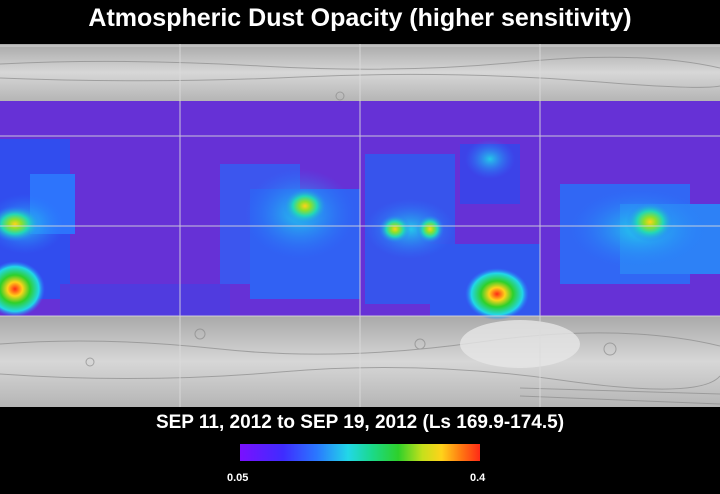 This screenshot has height=494, width=720. Describe the element at coordinates (395, 229) in the screenshot. I see `hotspot-central-east-a` at that location.